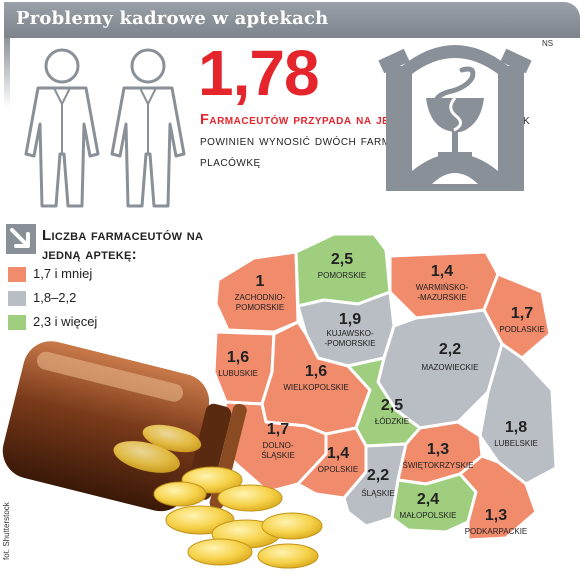  I want to click on legend-swatch-low, so click(17, 275).